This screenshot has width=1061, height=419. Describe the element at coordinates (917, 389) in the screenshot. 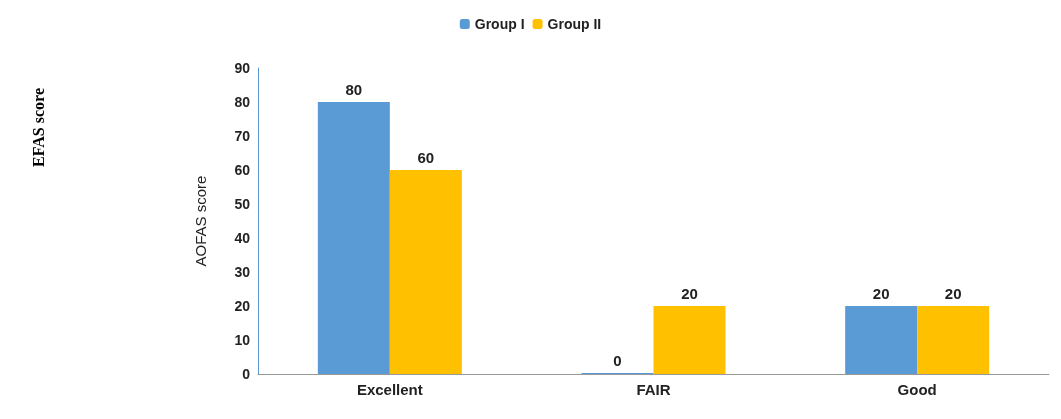

I see `x-tick-label: Good` at that location.